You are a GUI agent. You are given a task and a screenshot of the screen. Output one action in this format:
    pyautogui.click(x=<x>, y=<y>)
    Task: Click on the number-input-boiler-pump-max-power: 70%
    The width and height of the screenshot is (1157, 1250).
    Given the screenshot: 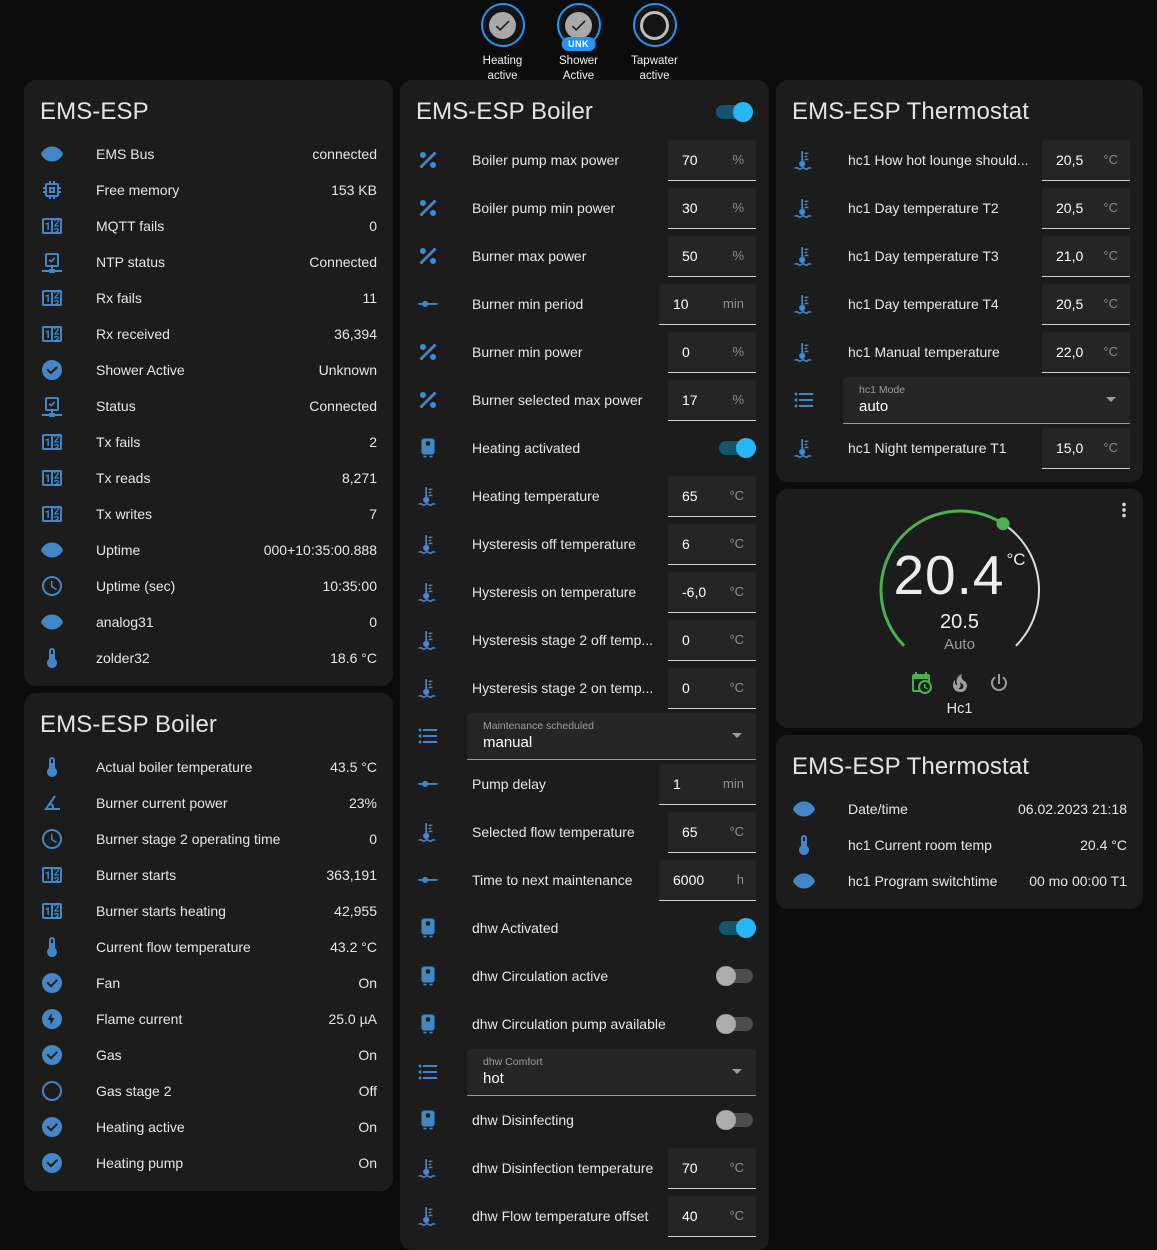 What is the action you would take?
    pyautogui.click(x=712, y=160)
    